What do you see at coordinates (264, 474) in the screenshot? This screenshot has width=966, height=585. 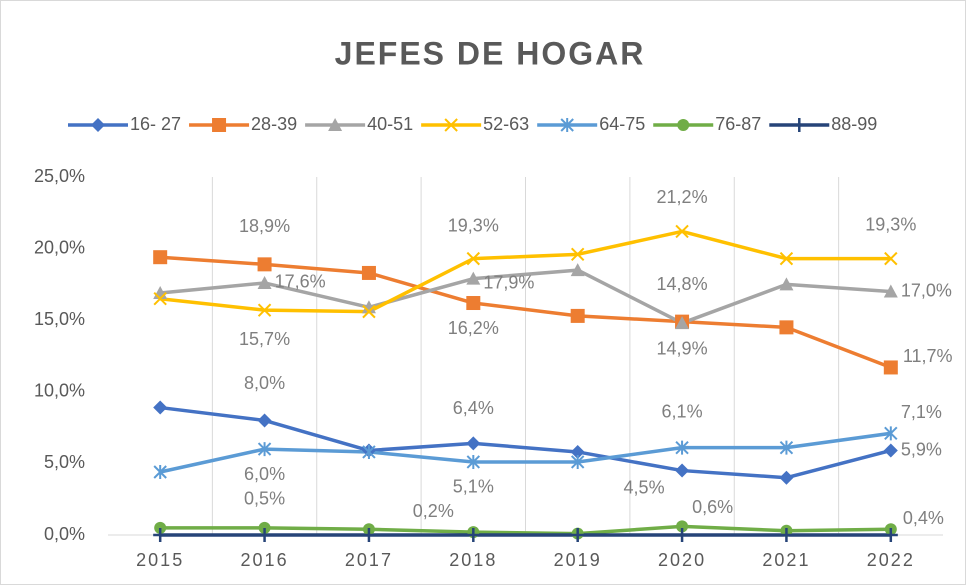 I see `data-label: 6,0%` at bounding box center [264, 474].